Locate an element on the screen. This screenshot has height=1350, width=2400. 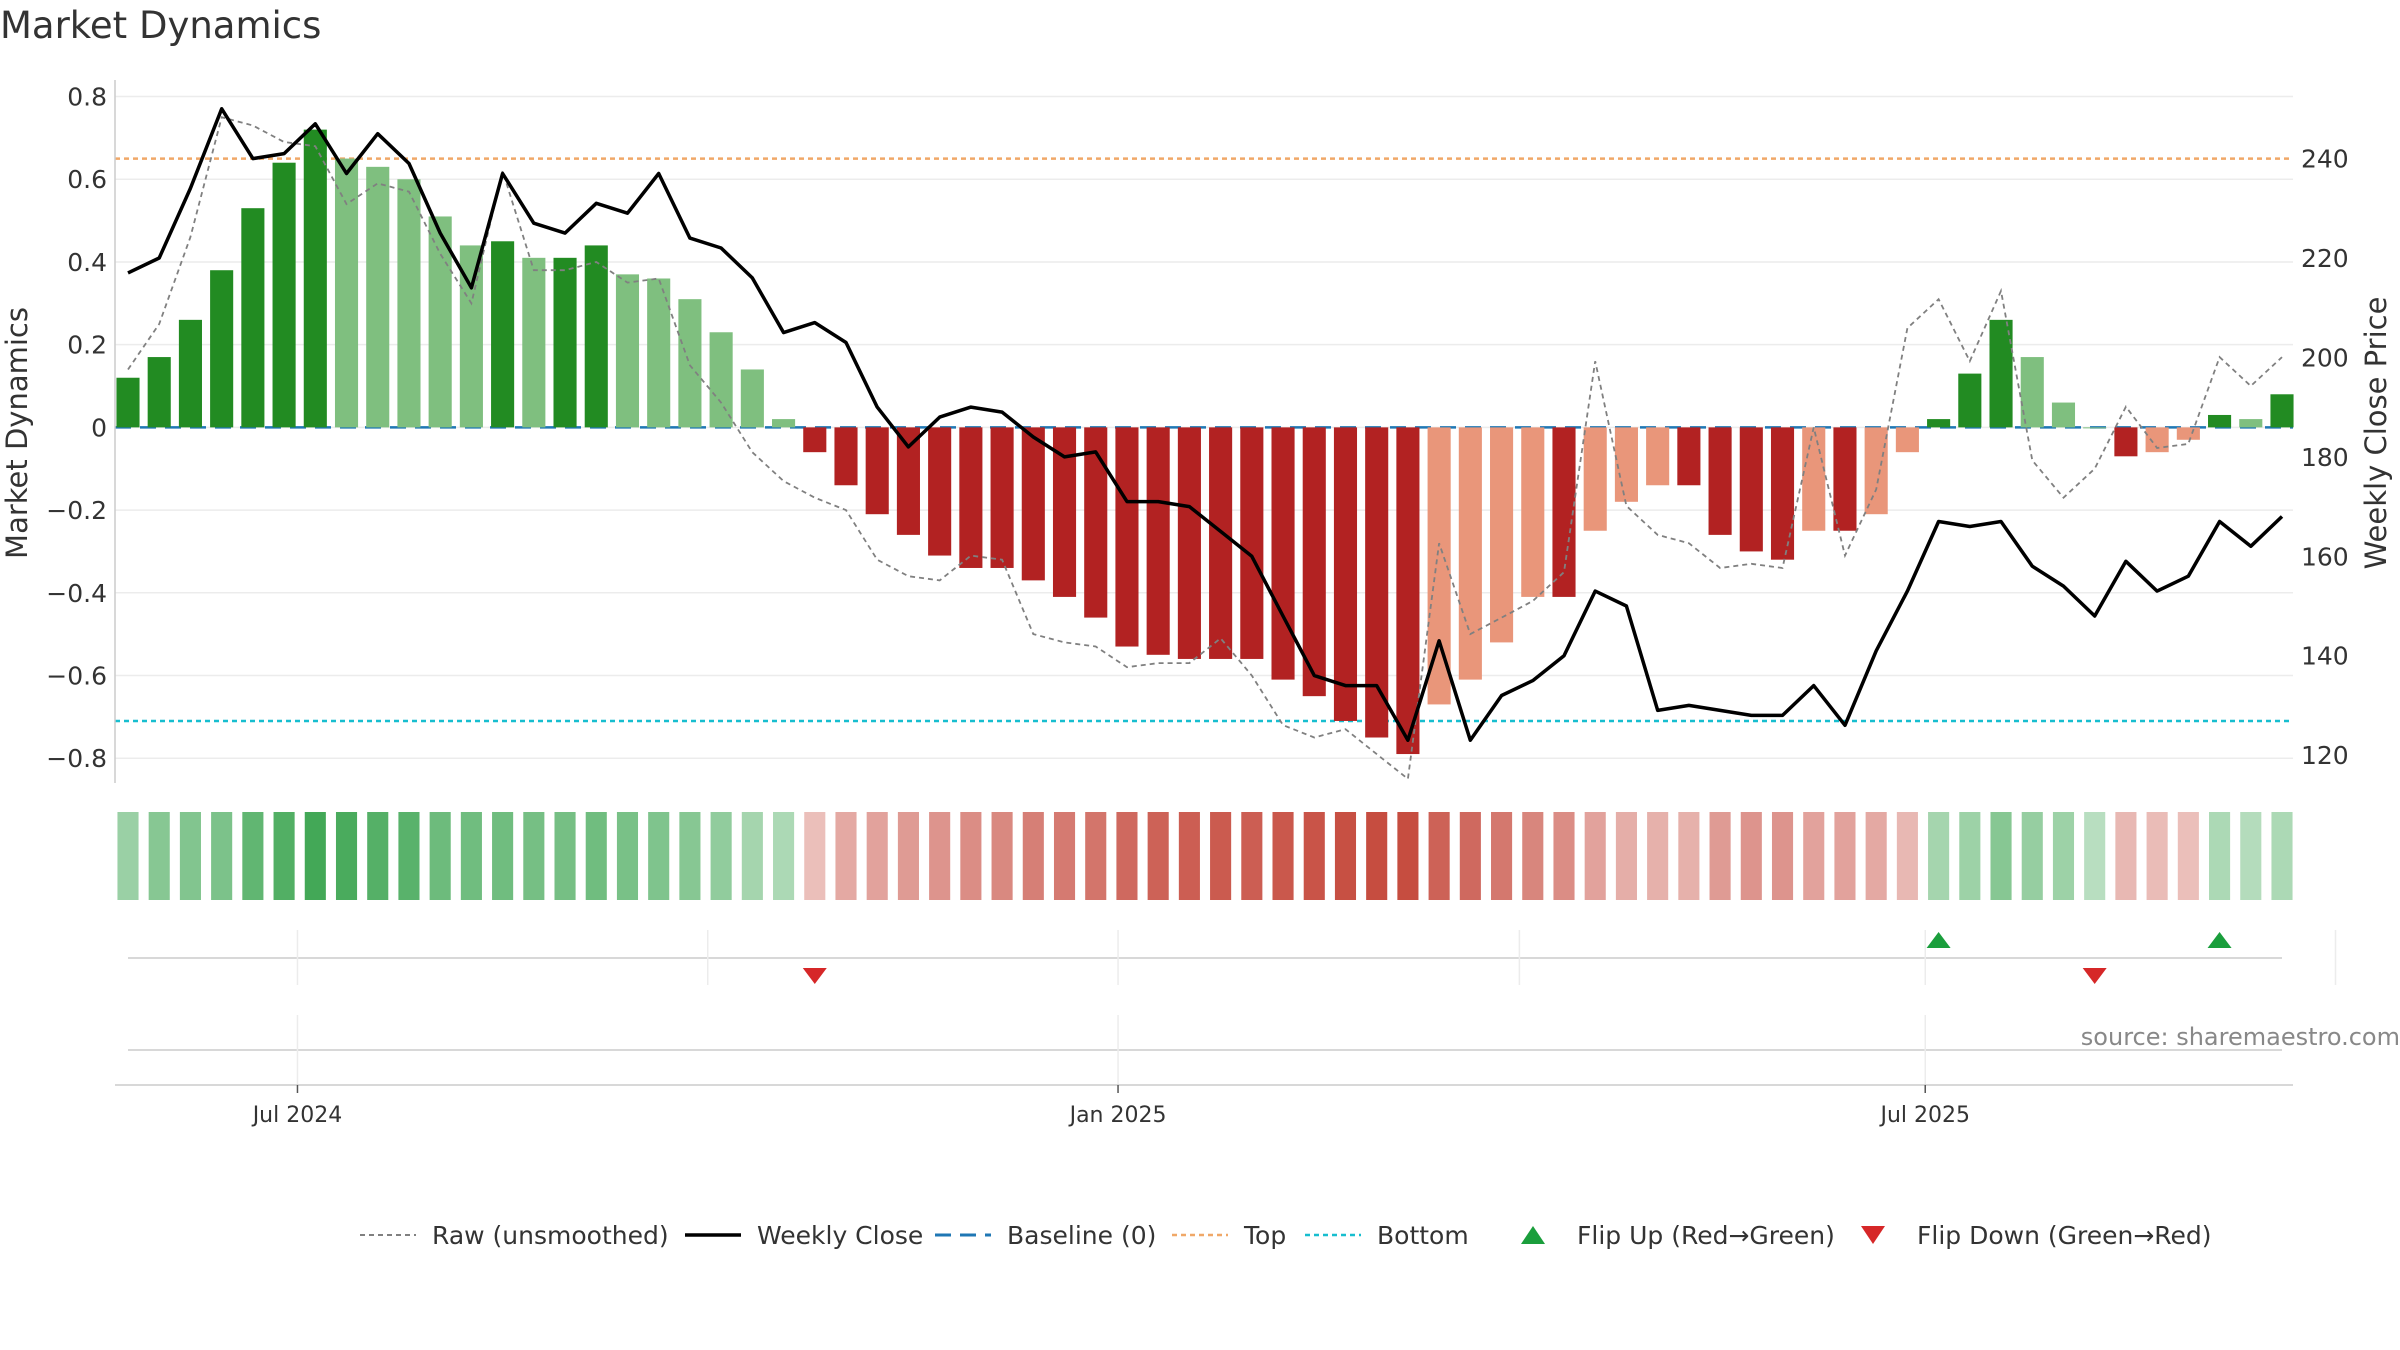
y-tick-label-left: 0.2 is located at coordinates (87, 345).